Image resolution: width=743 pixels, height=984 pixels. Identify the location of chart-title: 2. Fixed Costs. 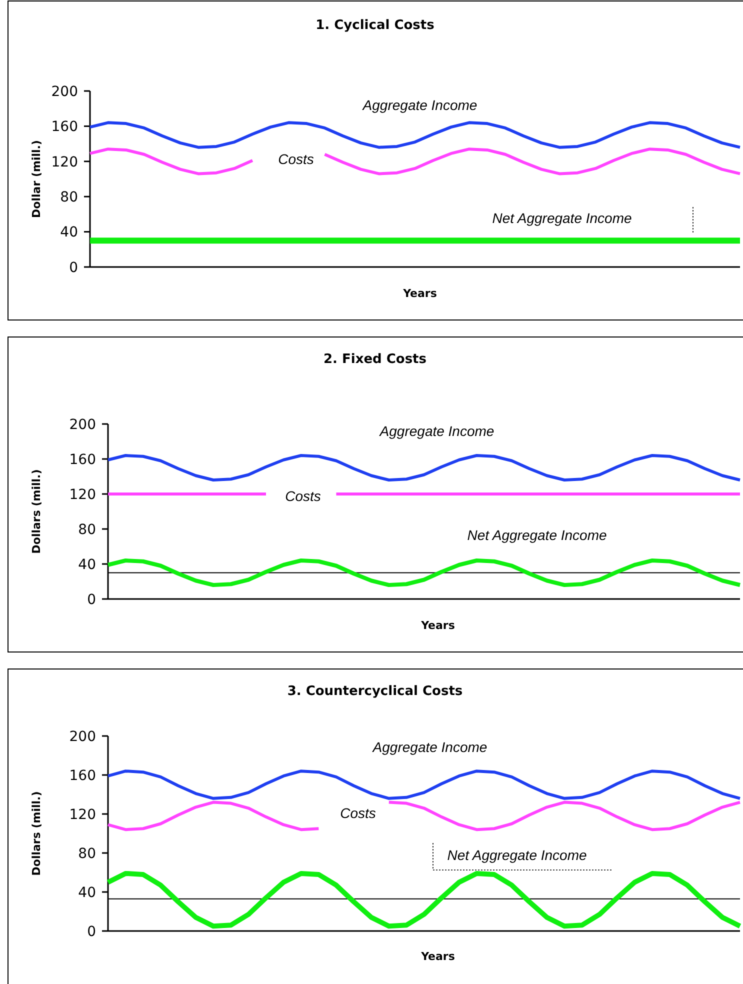
(375, 359).